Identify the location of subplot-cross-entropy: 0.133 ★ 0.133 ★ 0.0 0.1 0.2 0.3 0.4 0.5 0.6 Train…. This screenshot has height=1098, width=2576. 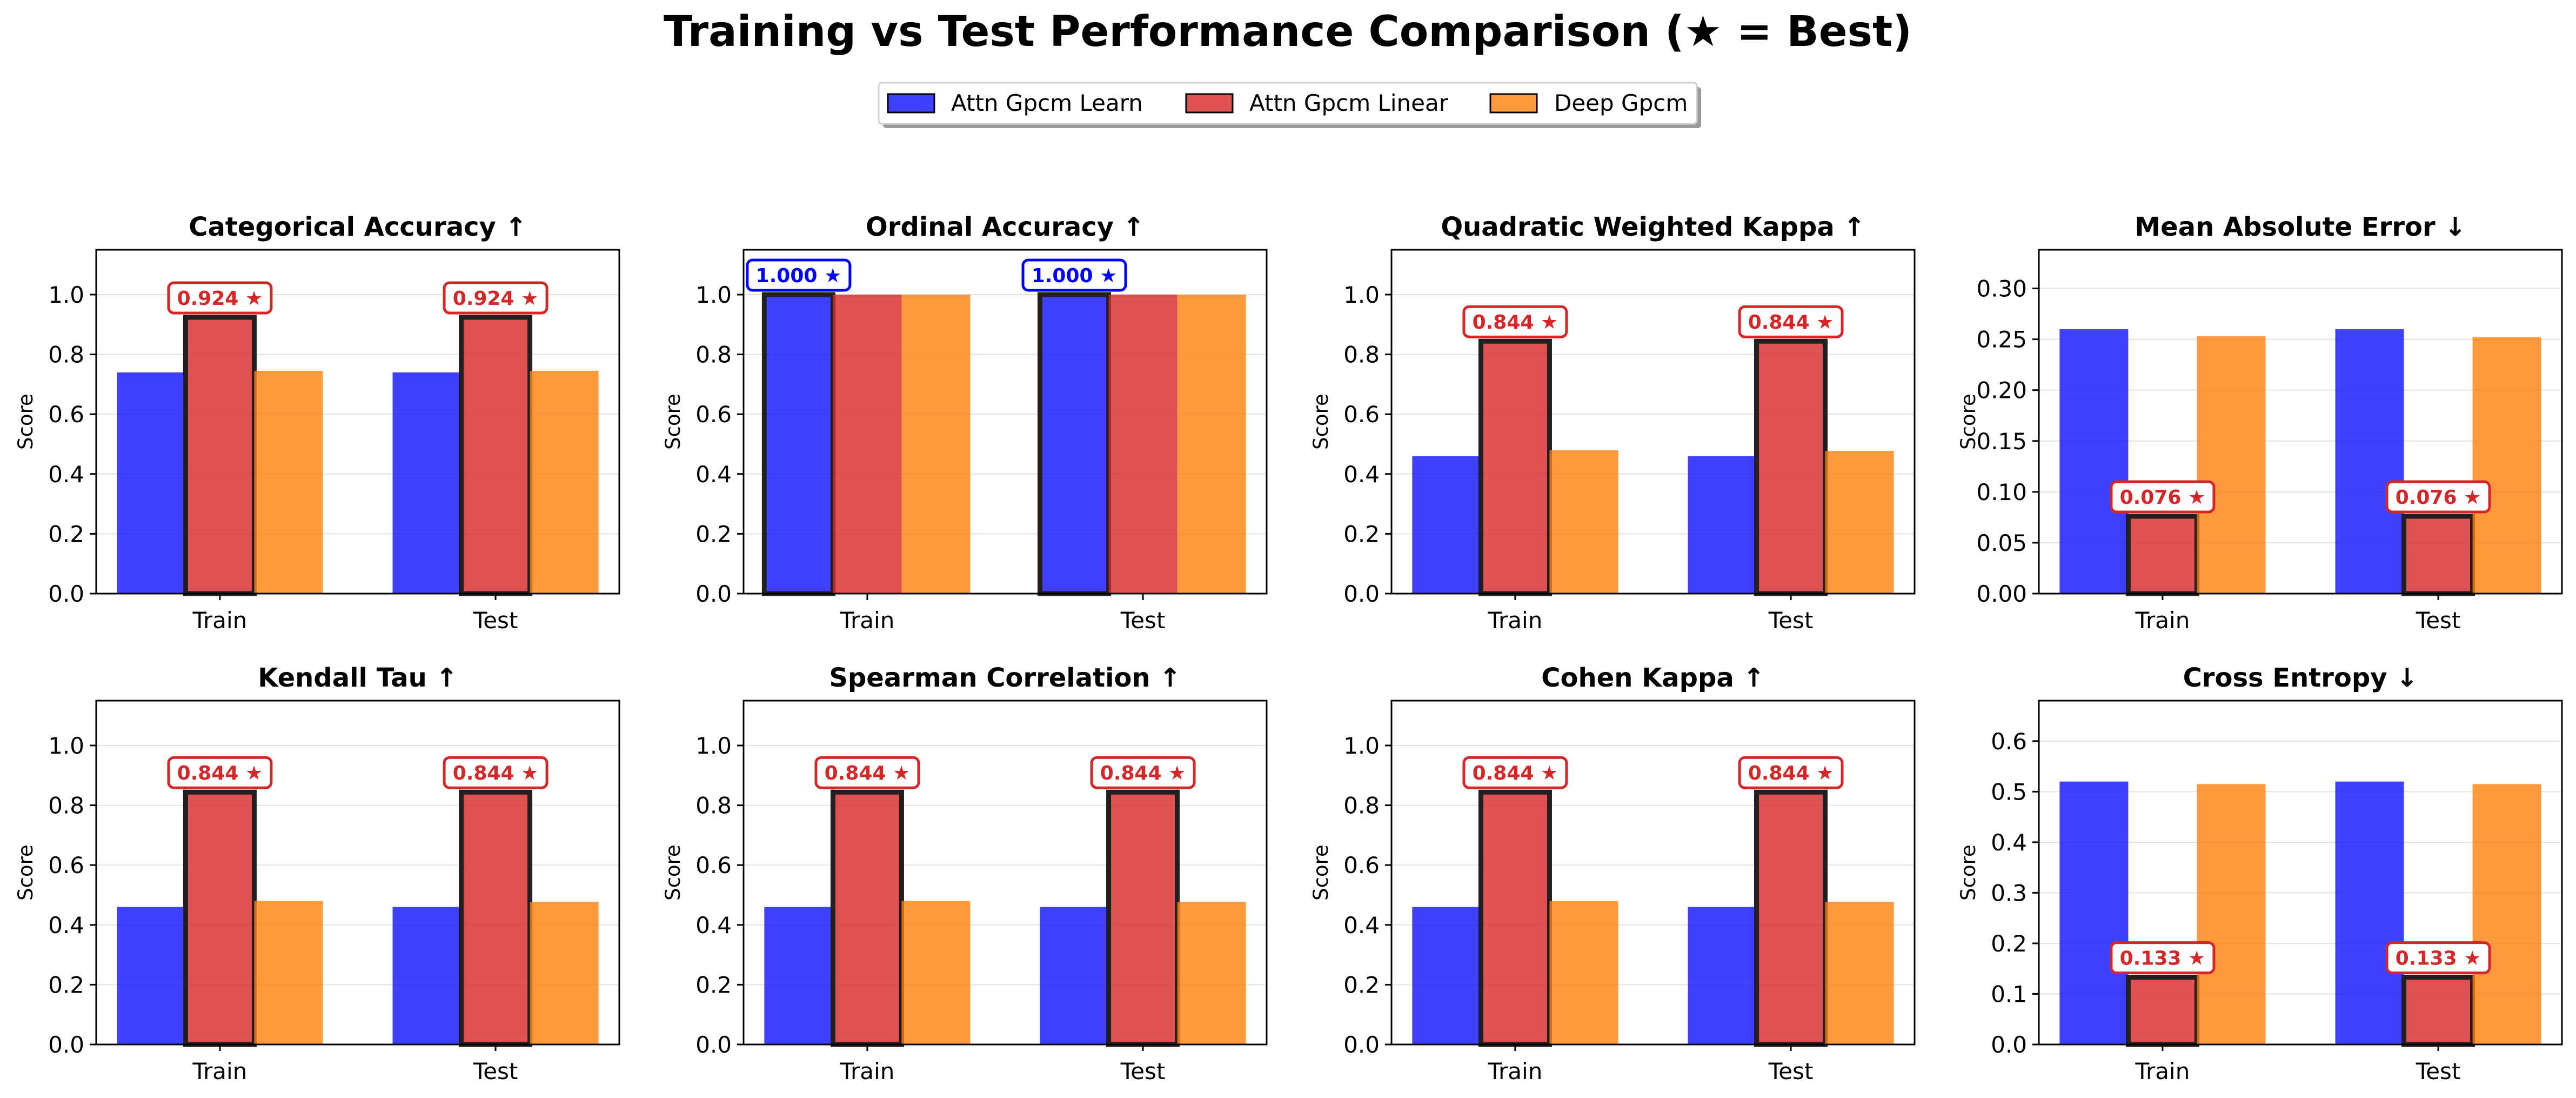
(2260, 873).